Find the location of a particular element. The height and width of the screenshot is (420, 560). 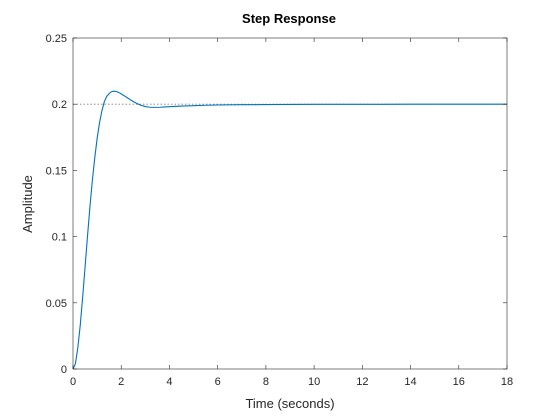

x-tick-label: 8 is located at coordinates (266, 382).